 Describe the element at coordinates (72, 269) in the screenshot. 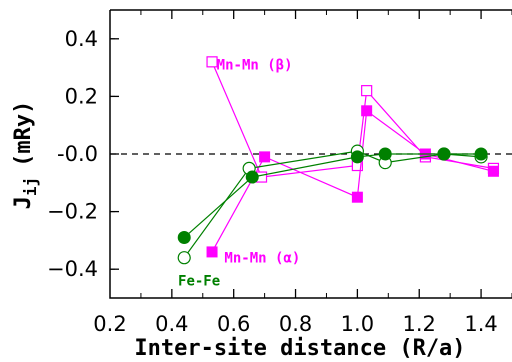

I see `y-tick-label: −0.4` at that location.